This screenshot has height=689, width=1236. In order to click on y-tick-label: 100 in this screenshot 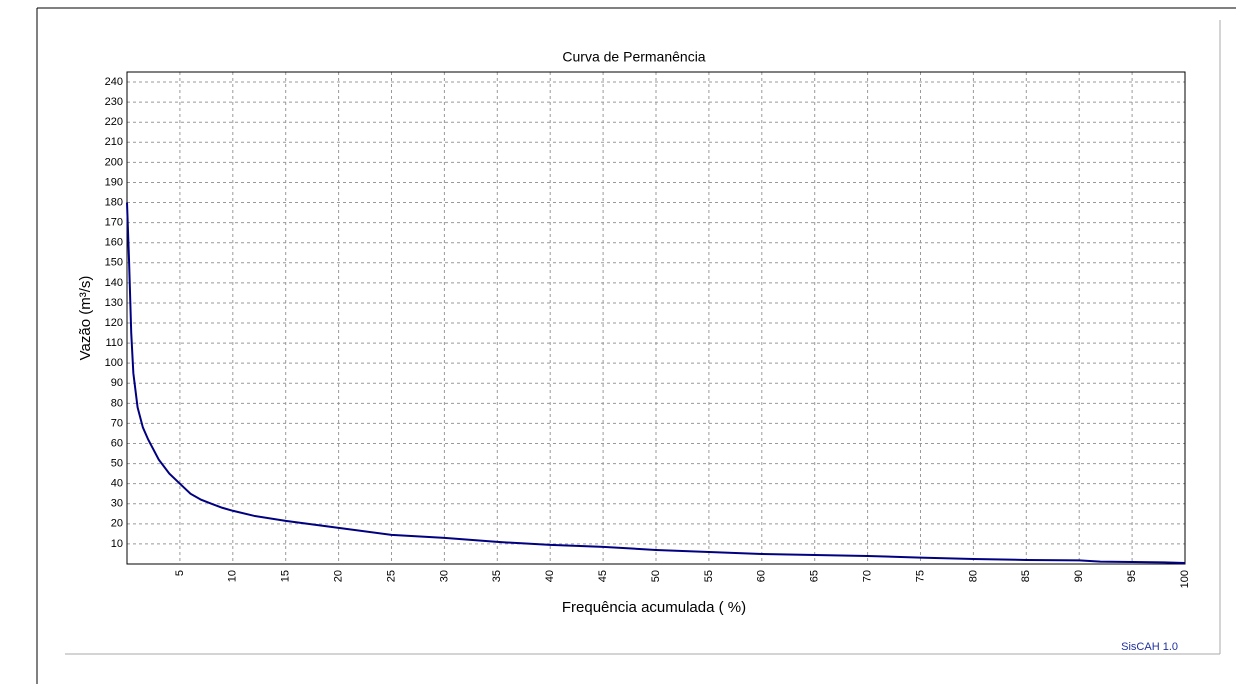, I will do `click(114, 363)`.